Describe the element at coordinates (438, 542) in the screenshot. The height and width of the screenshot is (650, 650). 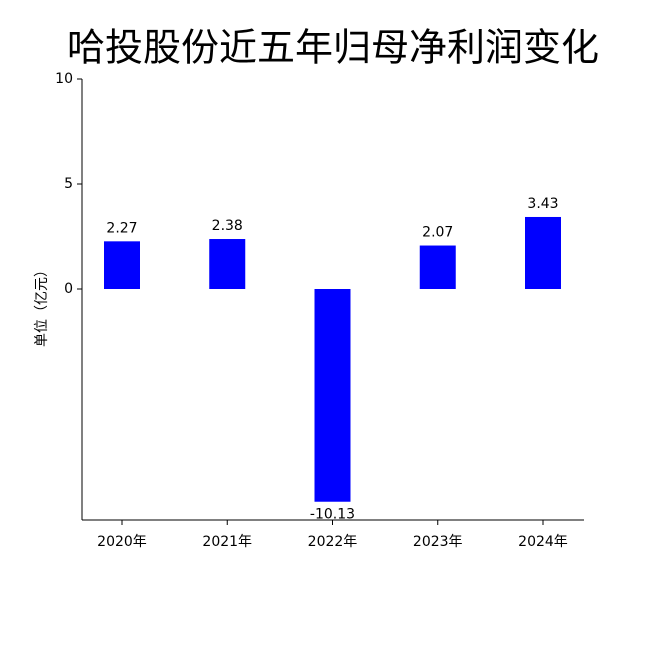
I see `x-tick-label: 2023年` at that location.